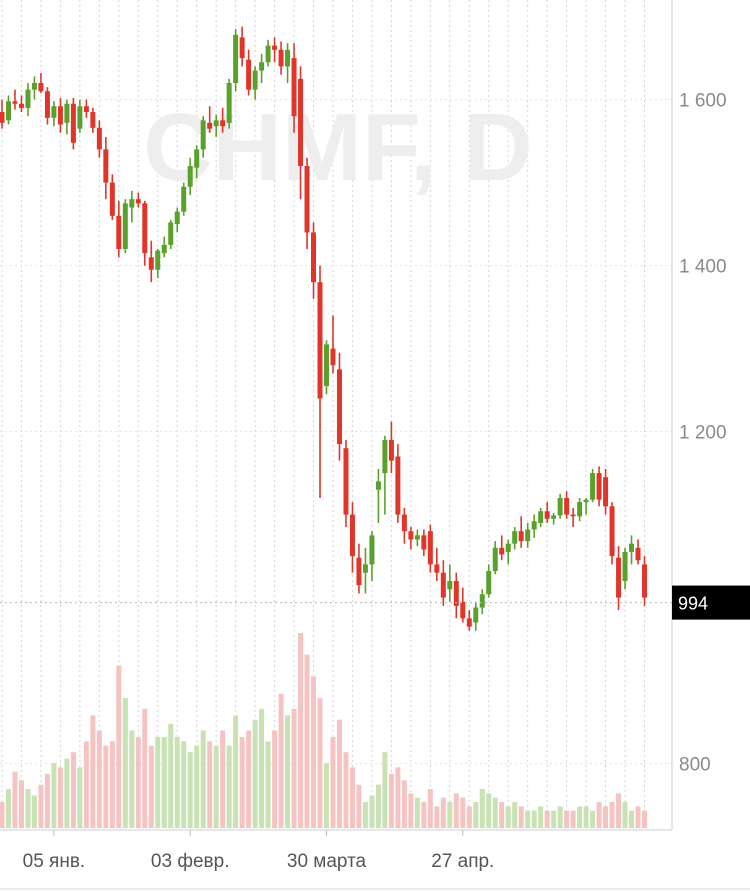 This screenshot has width=750, height=892. Describe the element at coordinates (703, 267) in the screenshot. I see `y-tick-label: 1 400` at that location.